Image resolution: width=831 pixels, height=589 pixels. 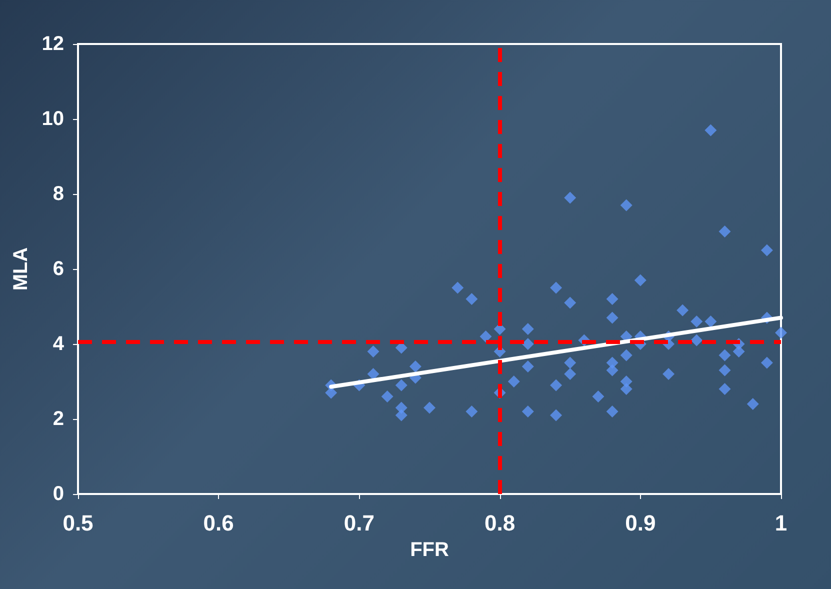 I want to click on x-tick-label: 1, so click(x=781, y=523).